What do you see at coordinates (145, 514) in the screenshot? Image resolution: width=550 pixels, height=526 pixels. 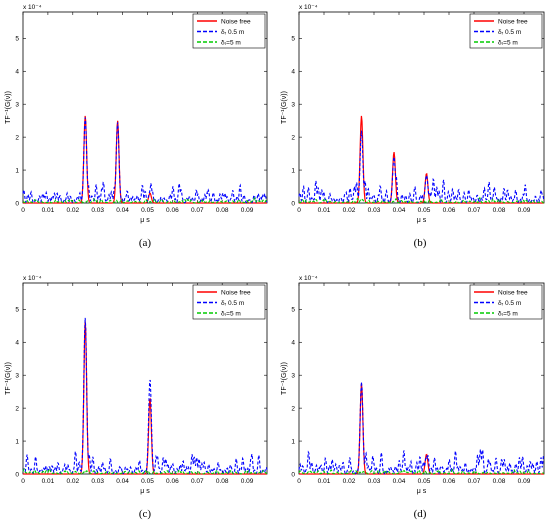 I see `panel-caption: (c)` at bounding box center [145, 514].